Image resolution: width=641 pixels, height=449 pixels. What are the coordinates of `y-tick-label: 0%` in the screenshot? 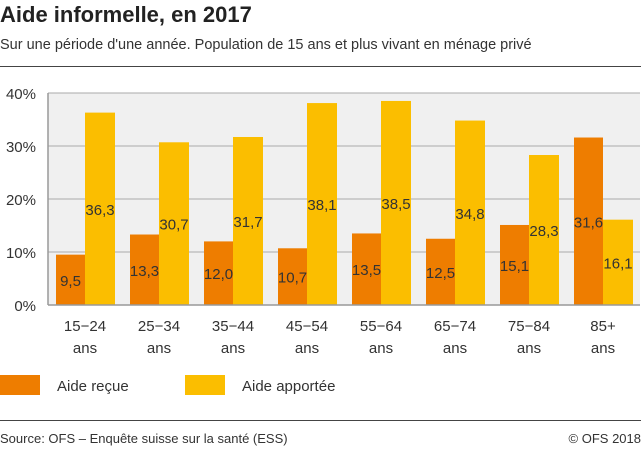 It's located at (25, 306).